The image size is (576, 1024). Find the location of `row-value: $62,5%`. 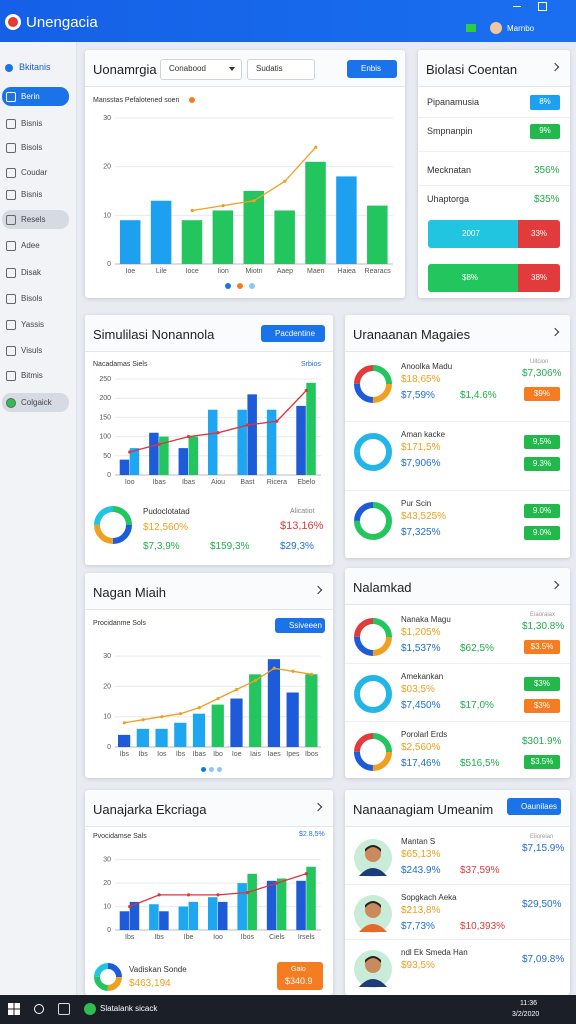

row-value: $62,5% is located at coordinates (477, 648).